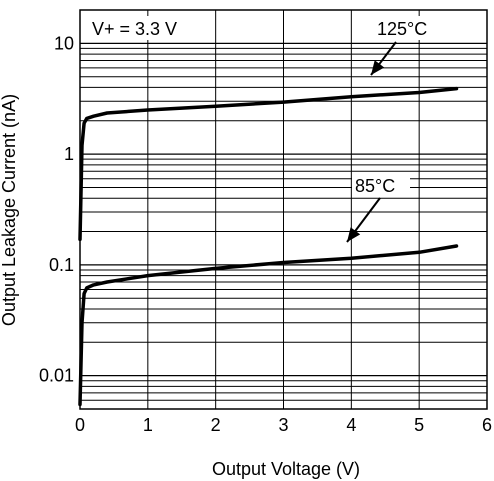 The image size is (494, 481). What do you see at coordinates (487, 425) in the screenshot?
I see `x-tick-label: 6` at bounding box center [487, 425].